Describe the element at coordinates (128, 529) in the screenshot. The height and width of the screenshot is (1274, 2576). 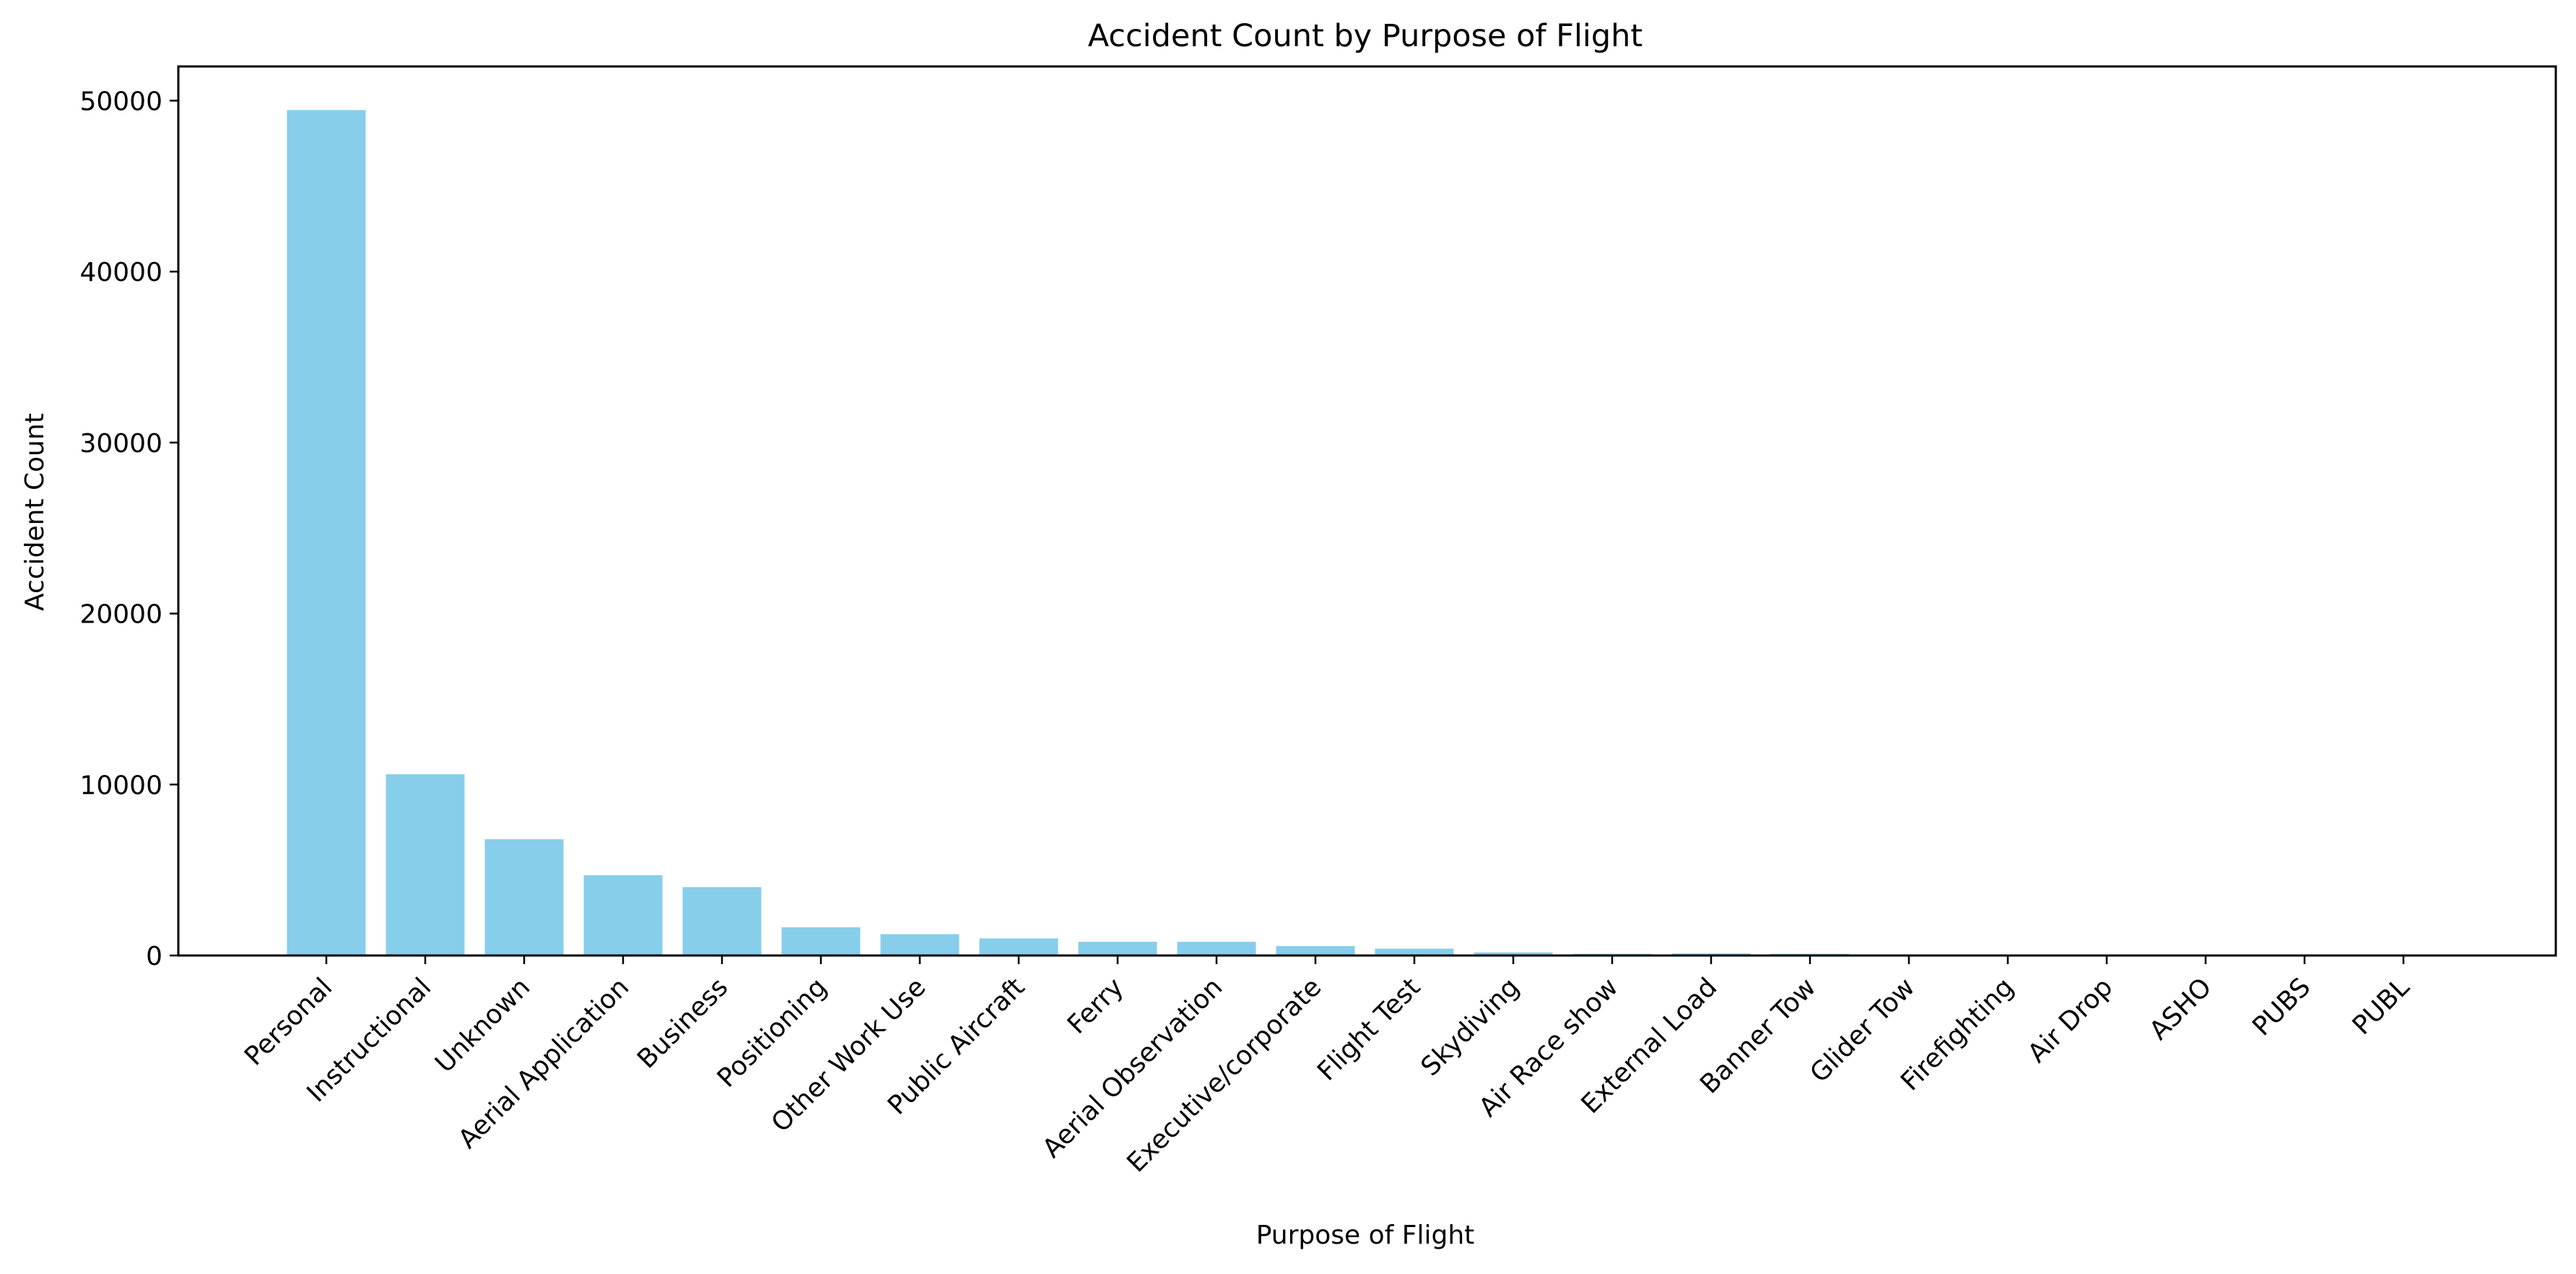
I see `y-axis: 0 10000 20000 30000 40000 50000` at that location.